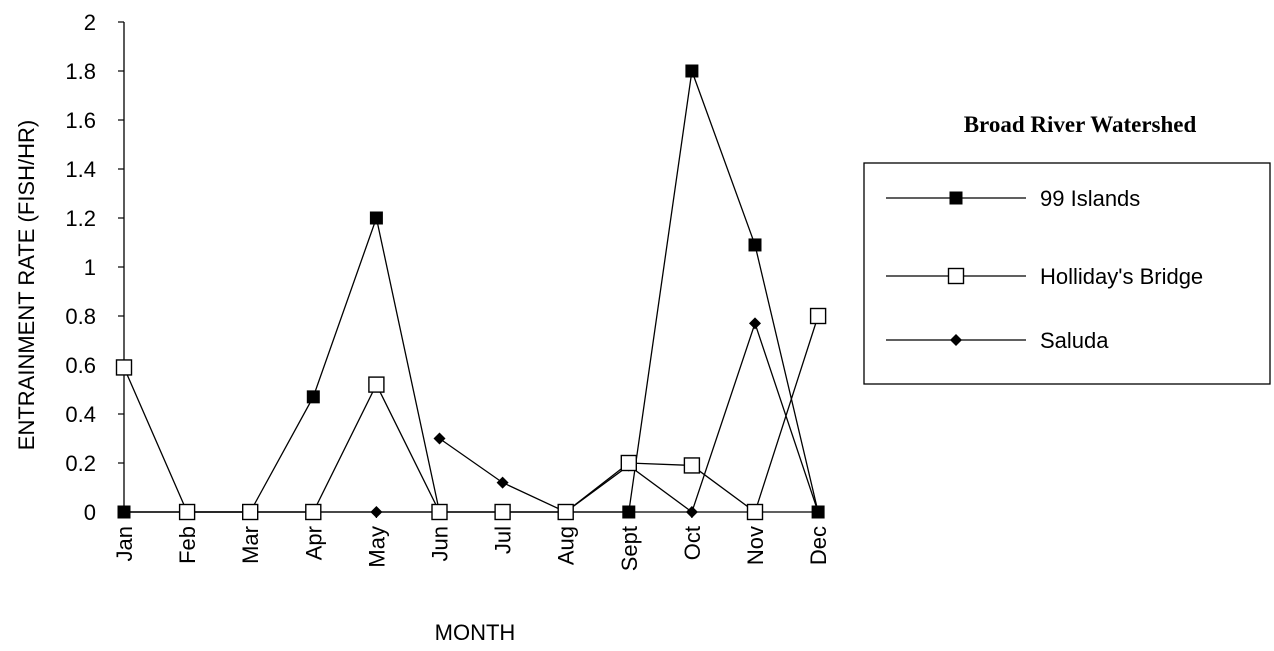  Describe the element at coordinates (80, 316) in the screenshot. I see `y-tick-label: 0.8` at that location.